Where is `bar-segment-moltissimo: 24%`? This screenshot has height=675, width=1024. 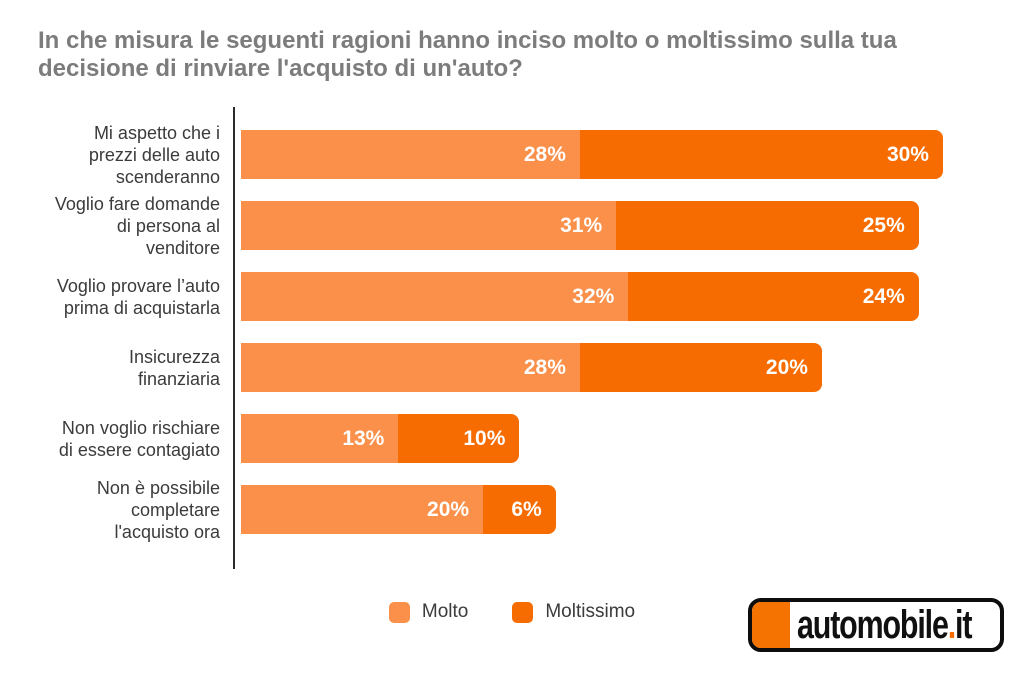
bar-segment-moltissimo: 24% is located at coordinates (773, 296).